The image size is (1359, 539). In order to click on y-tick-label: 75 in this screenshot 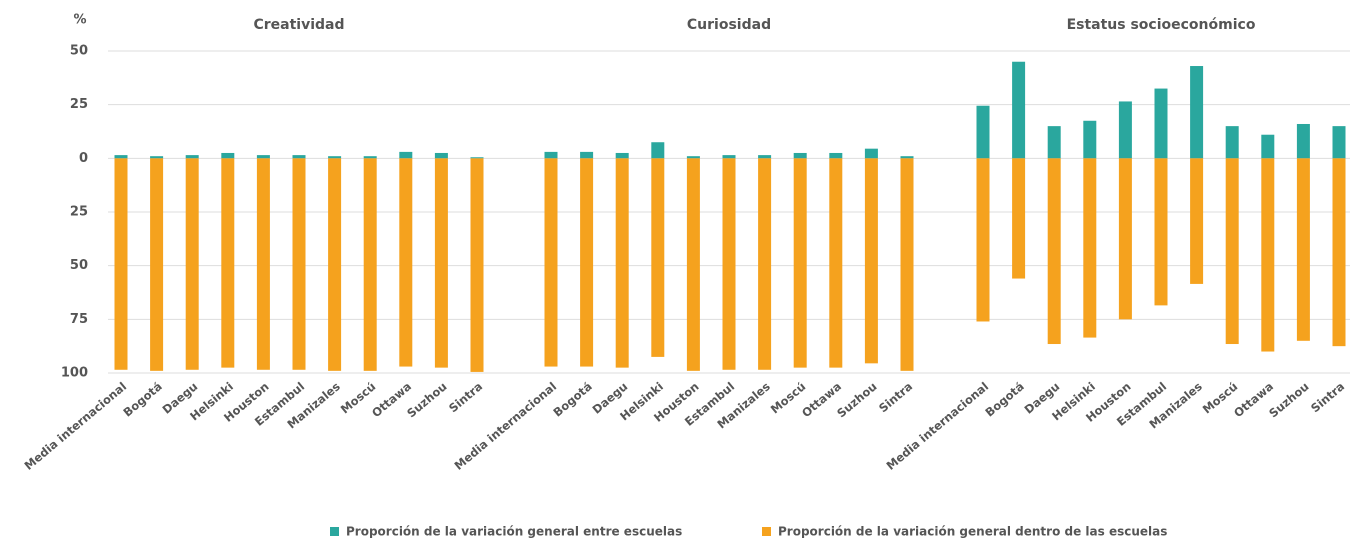, I will do `click(79, 319)`.